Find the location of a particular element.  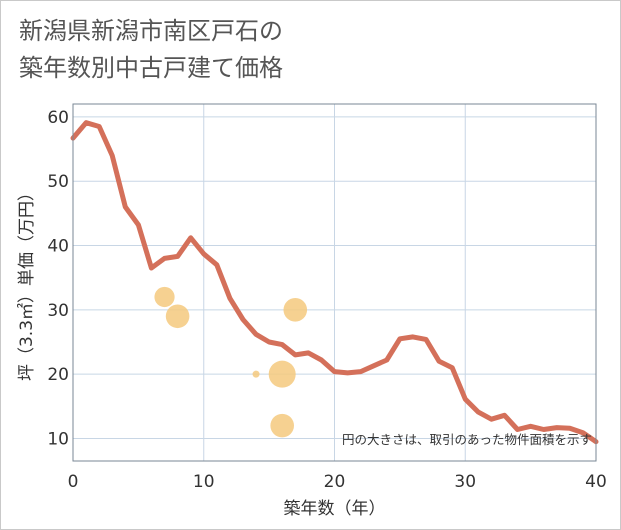

y-tick-label: 60 is located at coordinates (58, 118).